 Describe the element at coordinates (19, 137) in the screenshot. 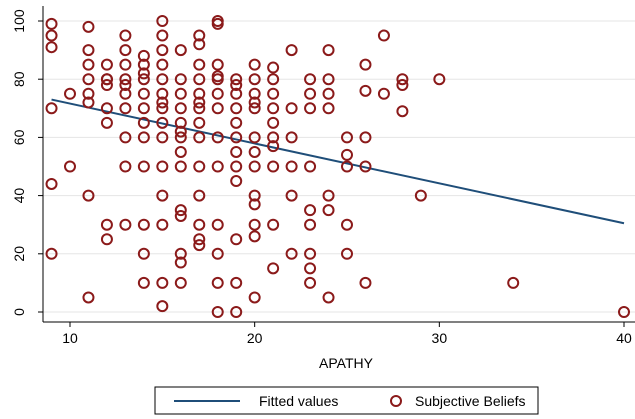

I see `y-tick-label: 60` at that location.